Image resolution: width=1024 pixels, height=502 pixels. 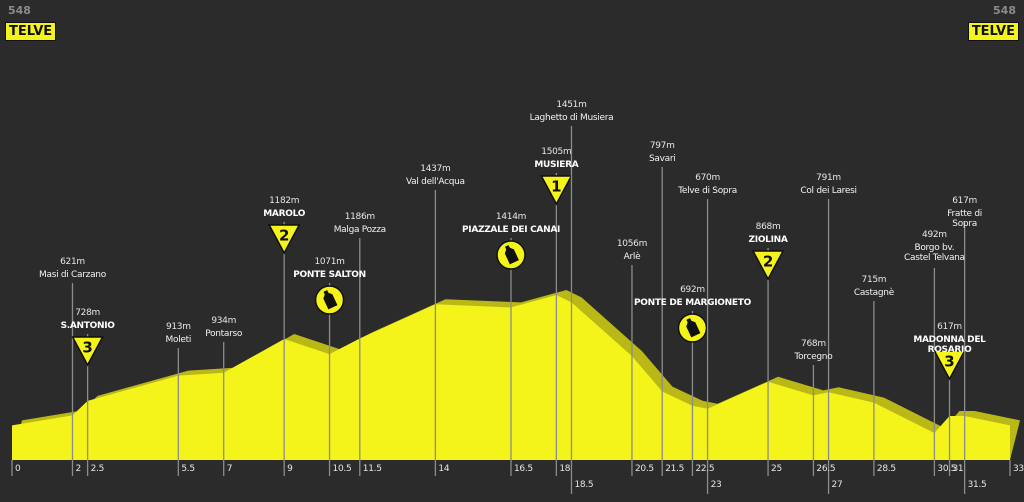 What do you see at coordinates (290, 469) in the screenshot?
I see `x-tick-label: 9` at bounding box center [290, 469].